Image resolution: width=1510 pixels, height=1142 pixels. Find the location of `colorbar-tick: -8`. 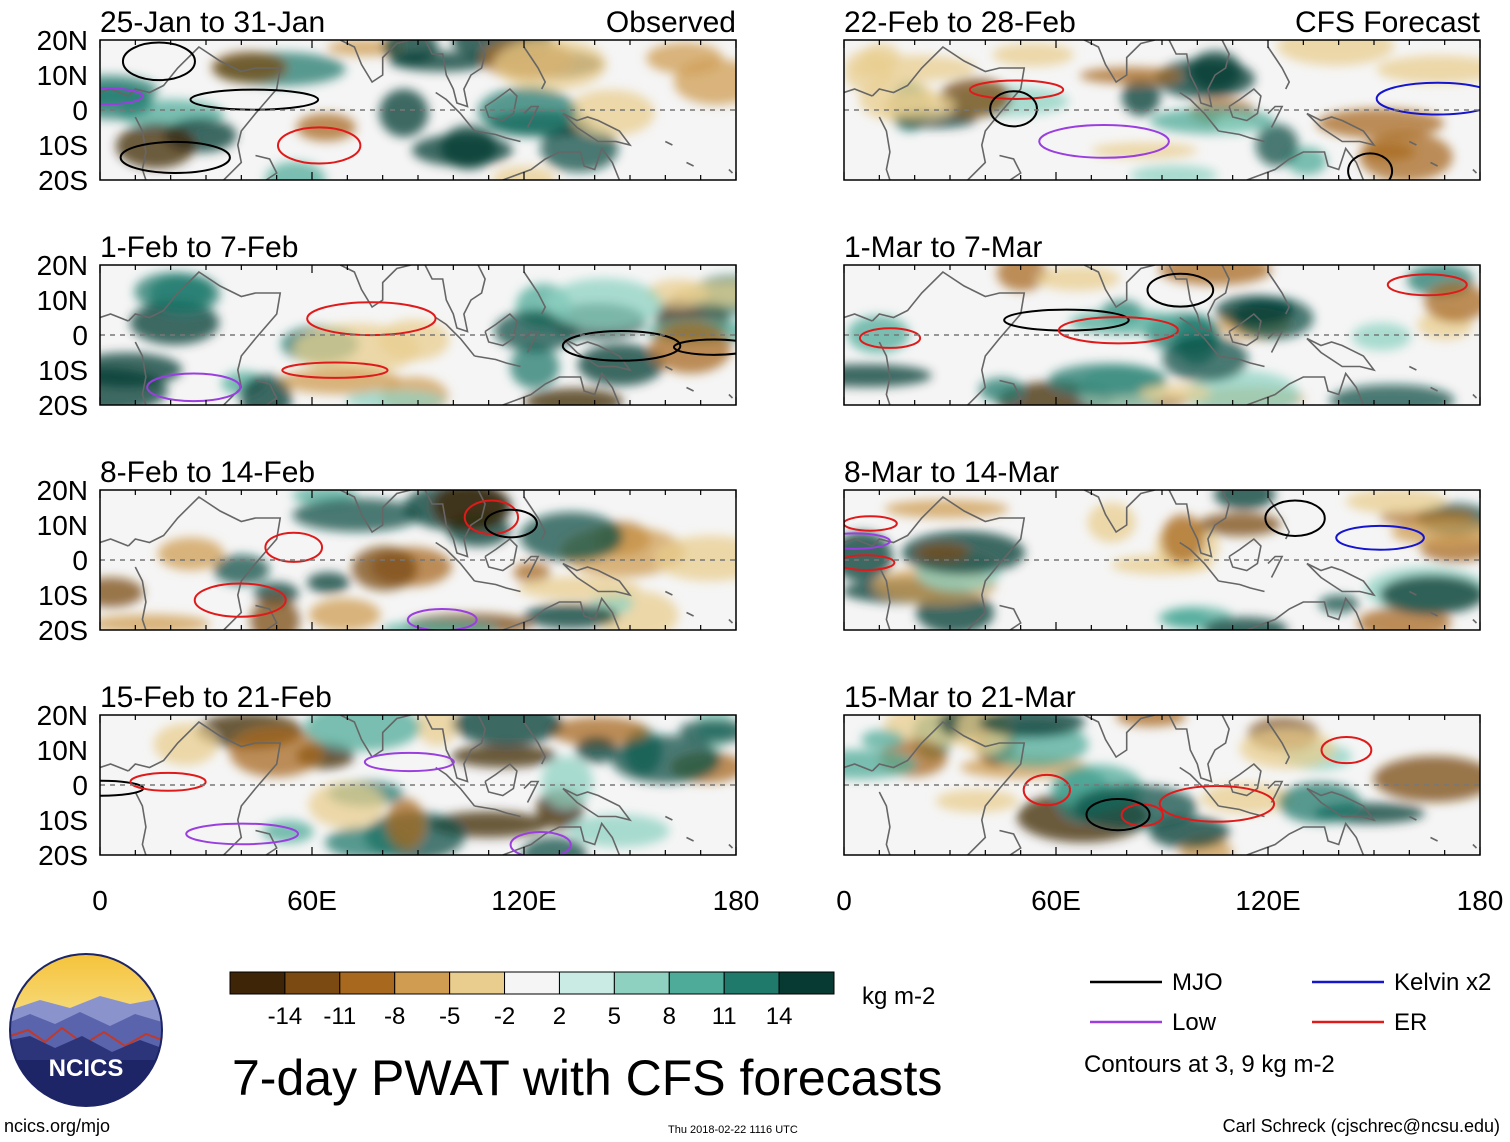

colorbar-tick: -8 is located at coordinates (394, 1016).